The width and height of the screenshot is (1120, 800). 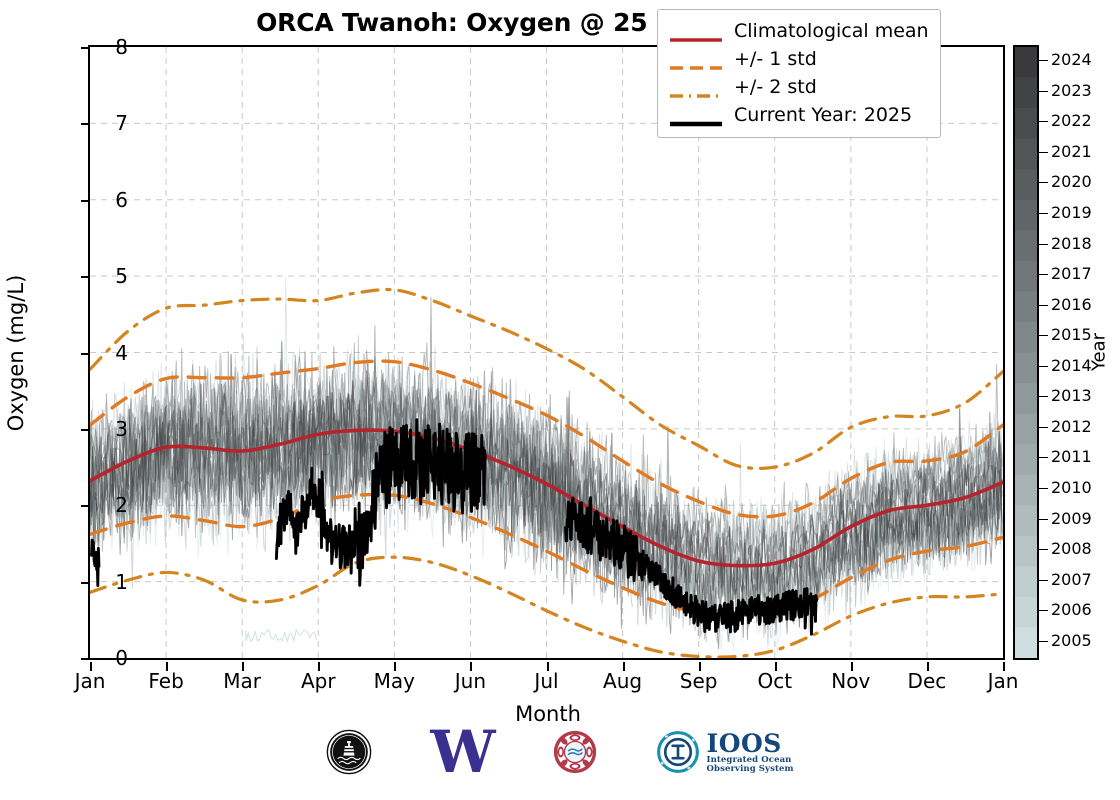 What do you see at coordinates (121, 428) in the screenshot?
I see `y-tick-label: 3` at bounding box center [121, 428].